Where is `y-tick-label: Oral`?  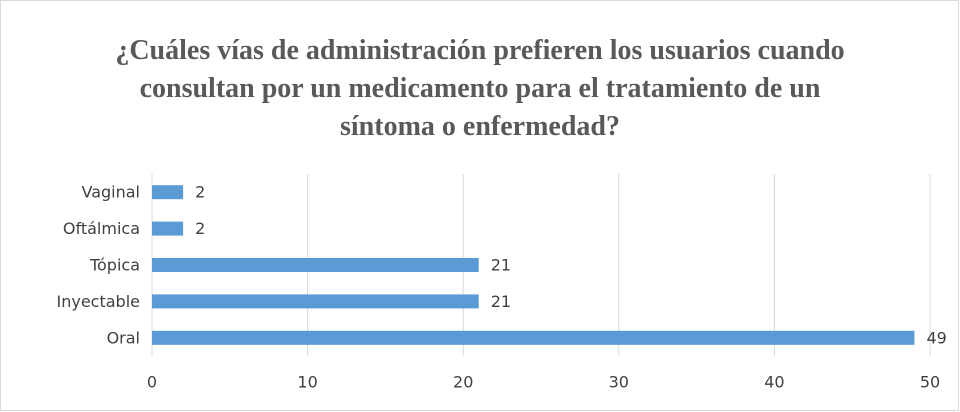
y-tick-label: Oral is located at coordinates (123, 337).